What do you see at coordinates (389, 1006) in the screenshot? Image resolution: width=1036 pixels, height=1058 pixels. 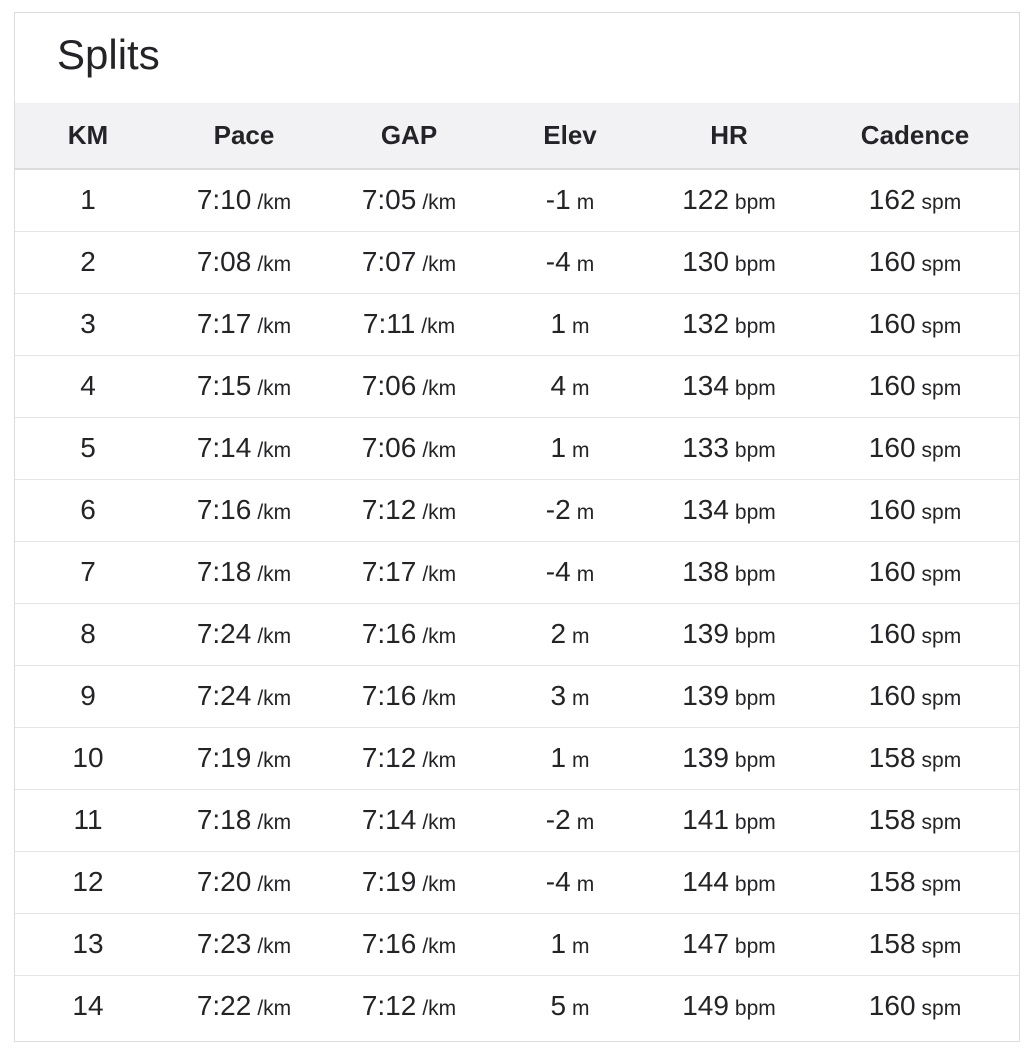 I see `gap-value: 7:12` at bounding box center [389, 1006].